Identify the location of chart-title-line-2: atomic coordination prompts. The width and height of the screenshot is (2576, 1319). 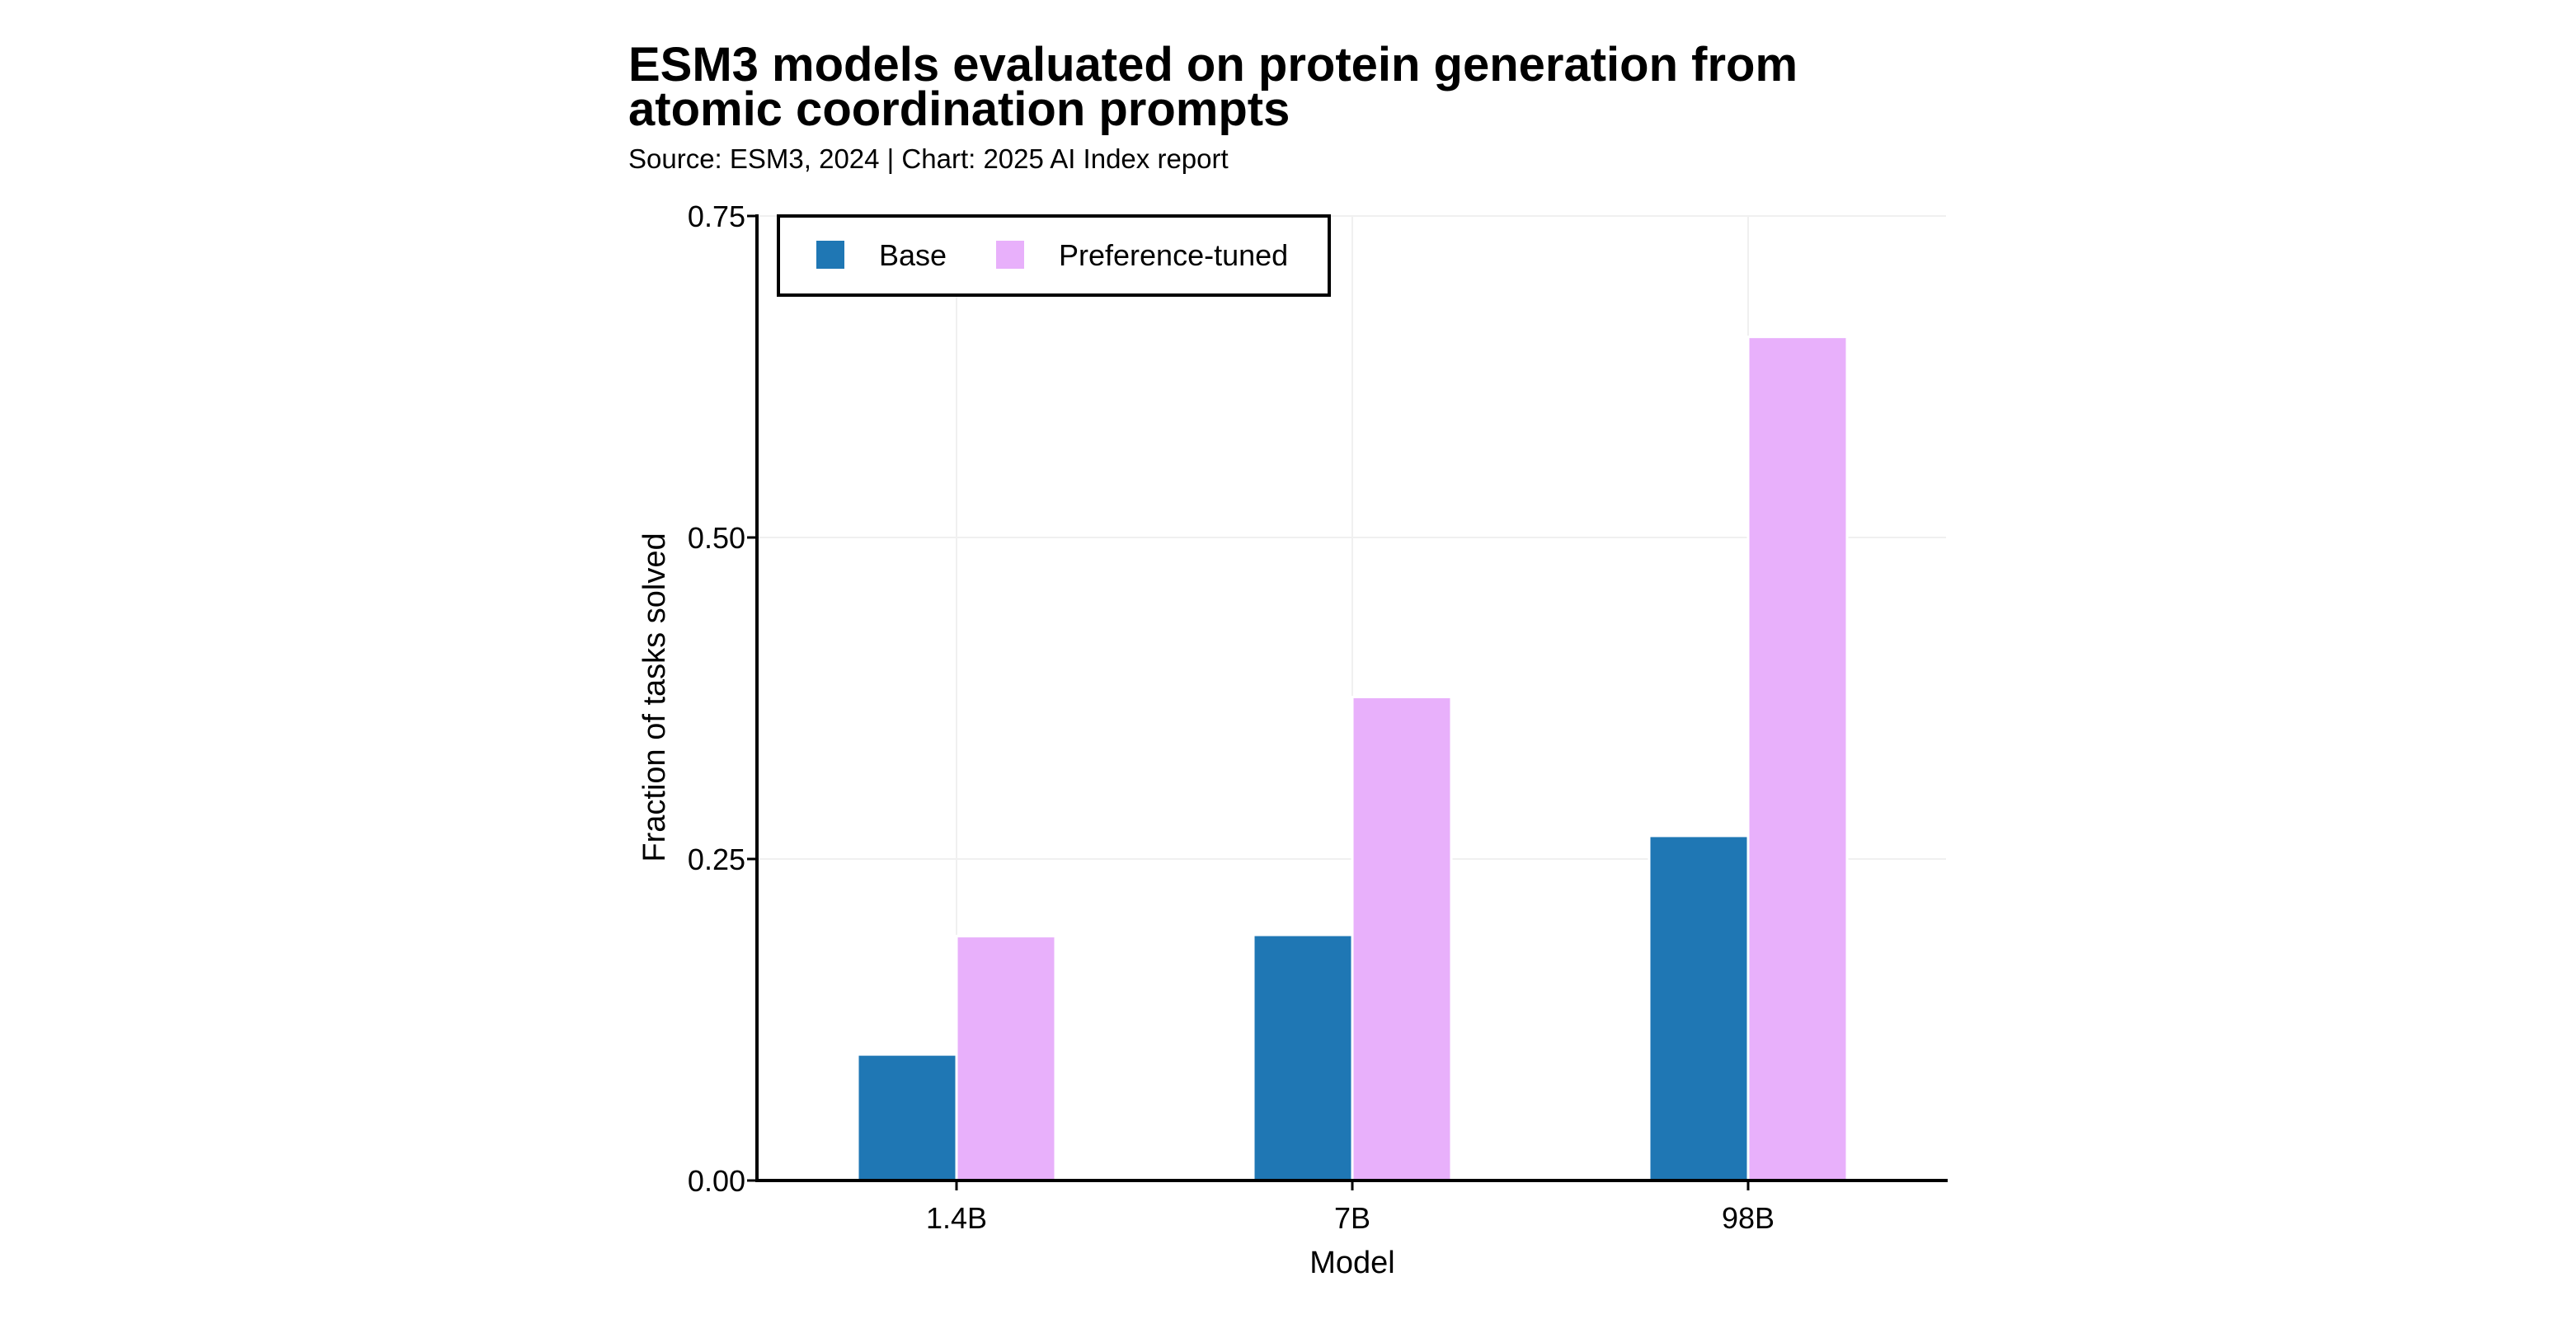
(959, 109).